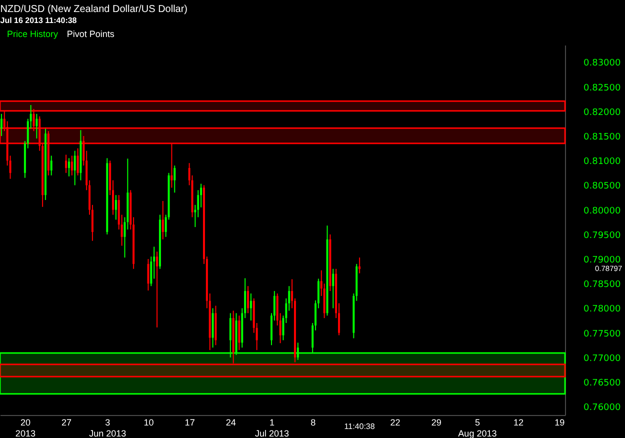  I want to click on text: 11:40:38, so click(360, 426).